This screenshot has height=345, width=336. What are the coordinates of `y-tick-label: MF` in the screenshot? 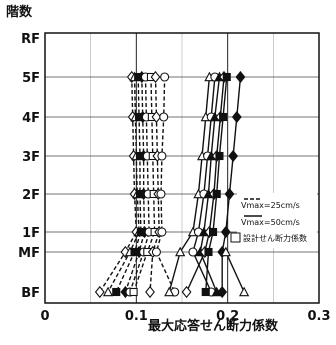 It's located at (29, 253).